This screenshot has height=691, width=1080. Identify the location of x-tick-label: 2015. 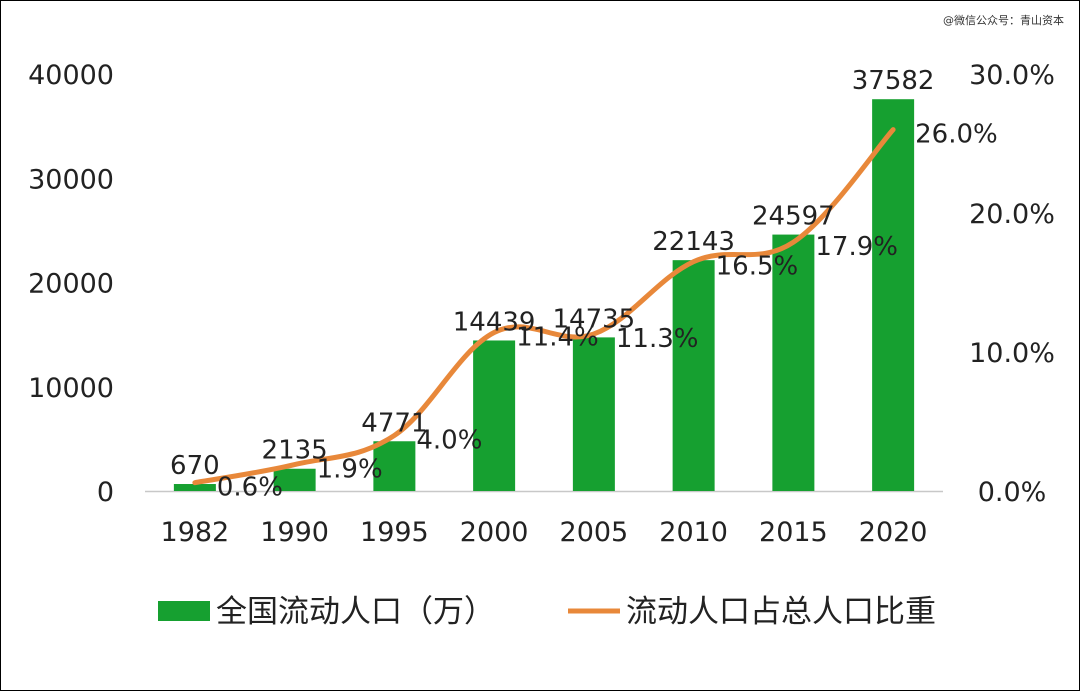
(793, 532).